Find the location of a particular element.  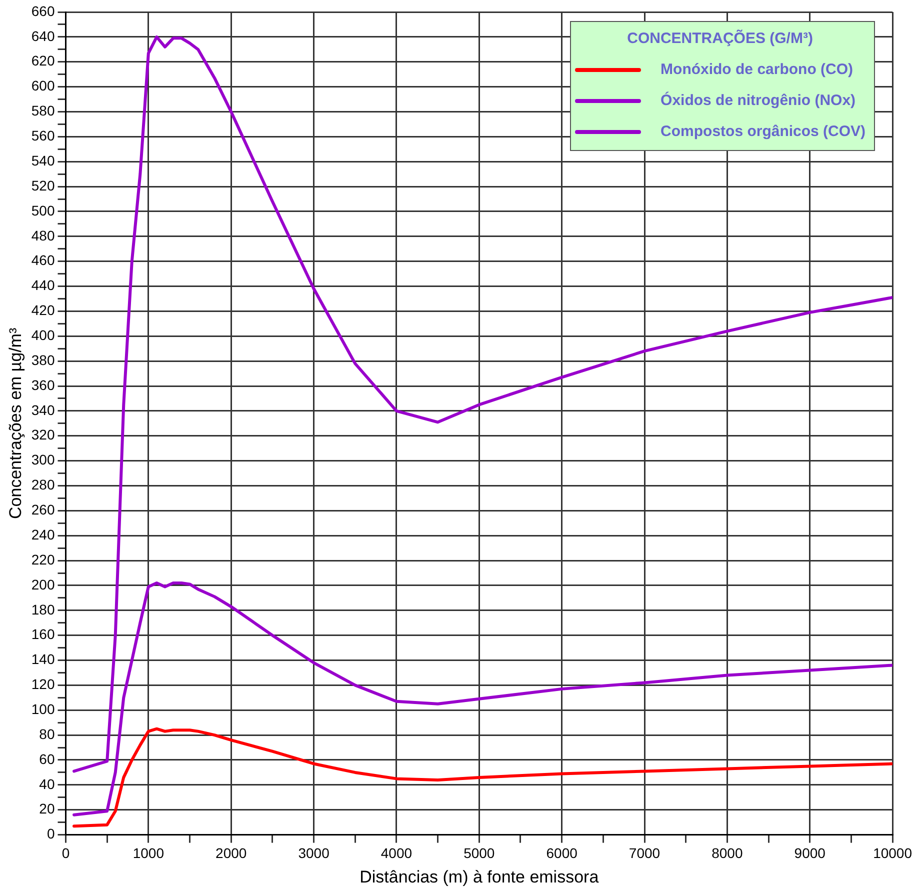

y-tick-label: 320 is located at coordinates (43, 434).